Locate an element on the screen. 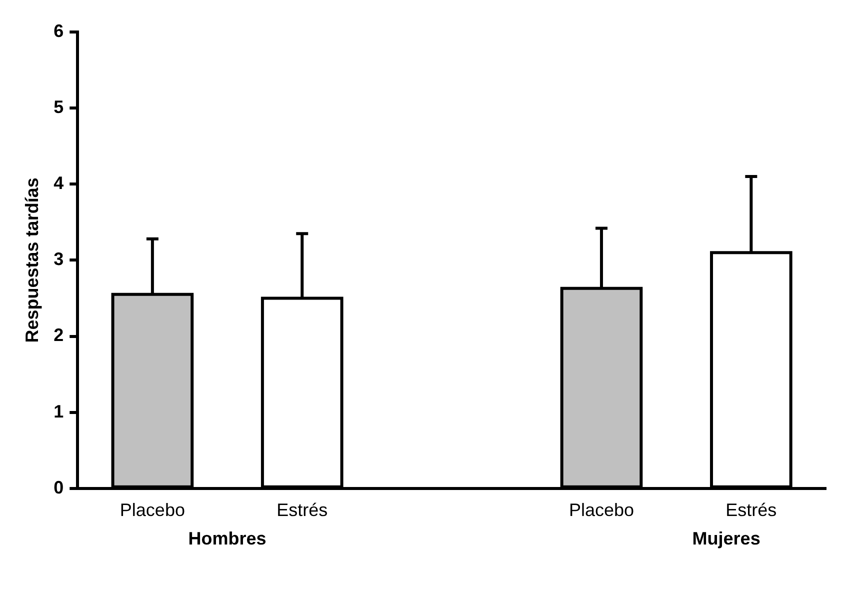 The image size is (844, 592). y-tick-label: 5 is located at coordinates (59, 107).